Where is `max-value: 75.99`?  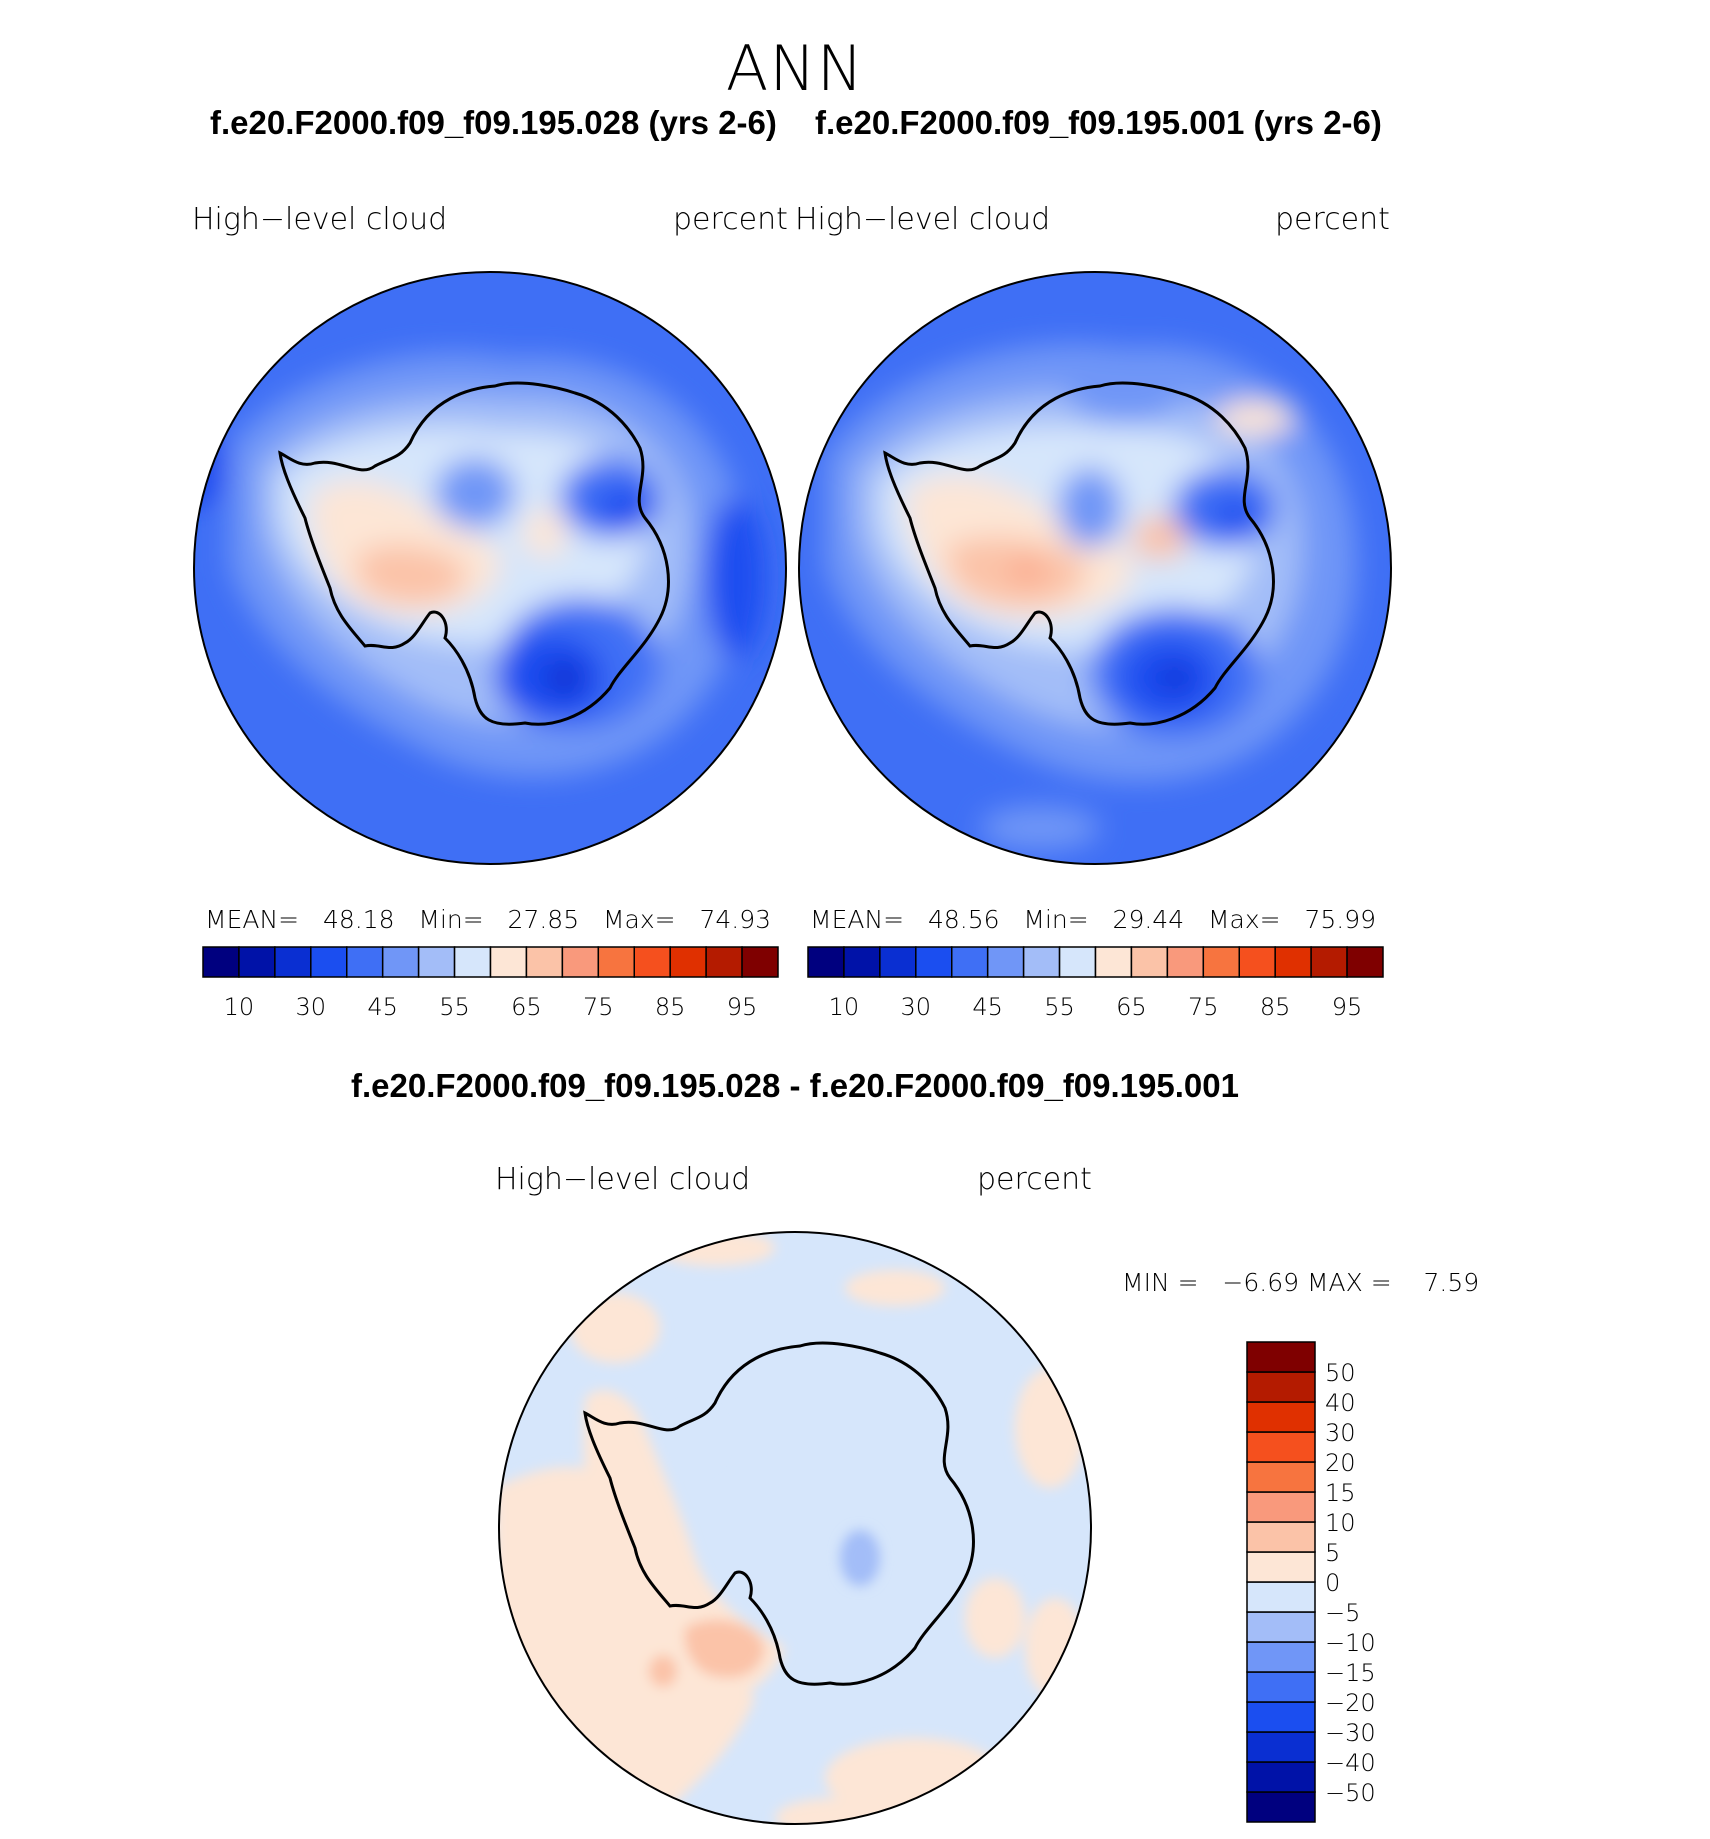 max-value: 75.99 is located at coordinates (1340, 919).